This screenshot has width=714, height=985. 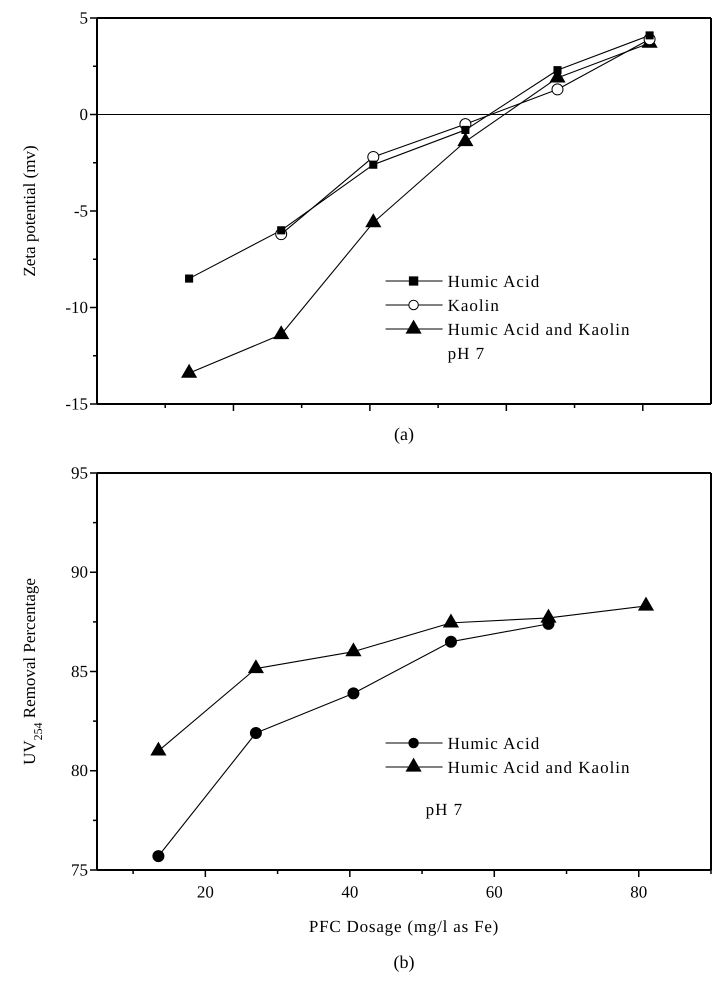 What do you see at coordinates (79, 572) in the screenshot?
I see `y-tick-label: 90` at bounding box center [79, 572].